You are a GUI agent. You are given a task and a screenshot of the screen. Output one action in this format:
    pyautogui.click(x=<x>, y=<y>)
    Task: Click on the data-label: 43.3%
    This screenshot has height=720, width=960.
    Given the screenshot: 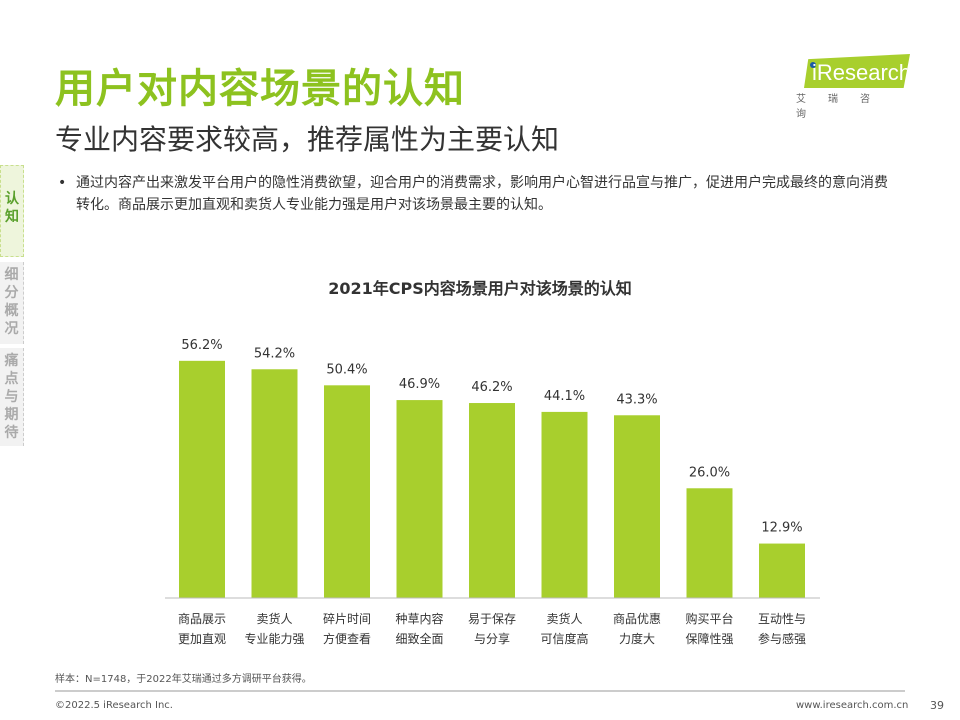 What is the action you would take?
    pyautogui.click(x=636, y=399)
    